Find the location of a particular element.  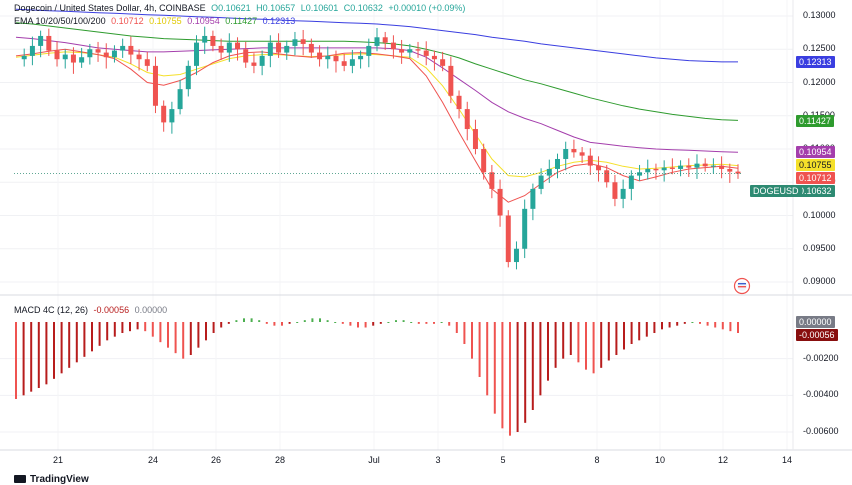

price-tag: 0.12313 is located at coordinates (815, 61).